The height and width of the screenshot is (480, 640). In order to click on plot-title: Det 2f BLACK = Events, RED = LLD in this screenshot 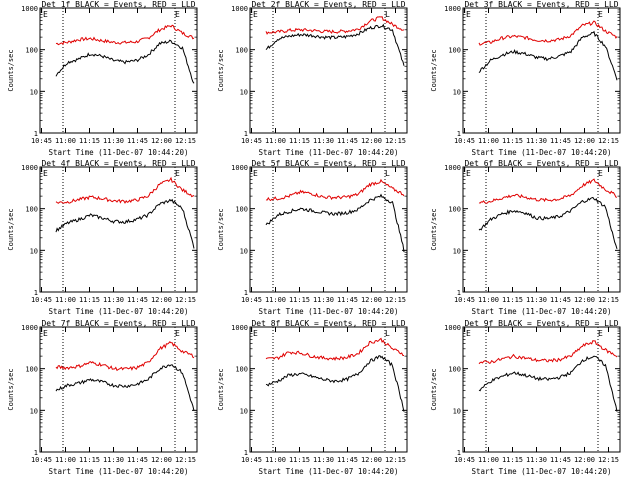, I will do `click(328, 4)`.